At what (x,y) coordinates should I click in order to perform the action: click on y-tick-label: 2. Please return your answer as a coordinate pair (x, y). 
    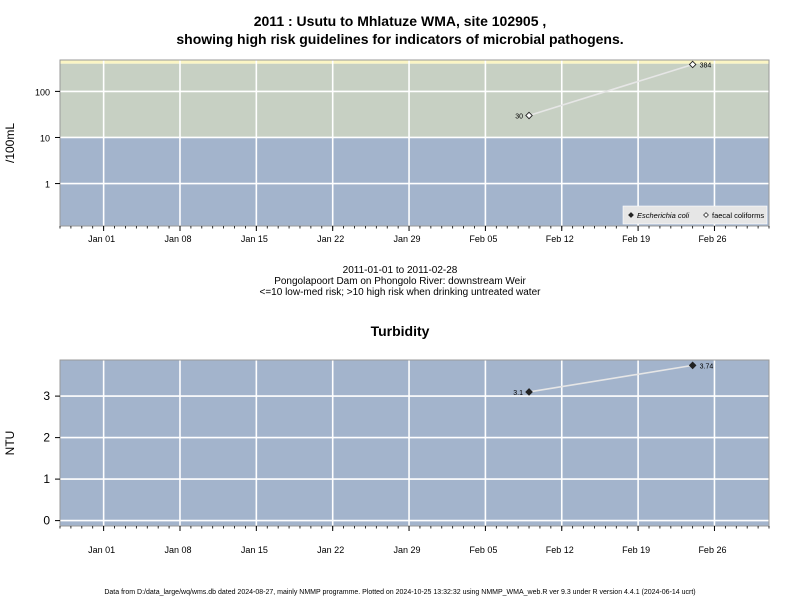
    Looking at the image, I should click on (46, 438).